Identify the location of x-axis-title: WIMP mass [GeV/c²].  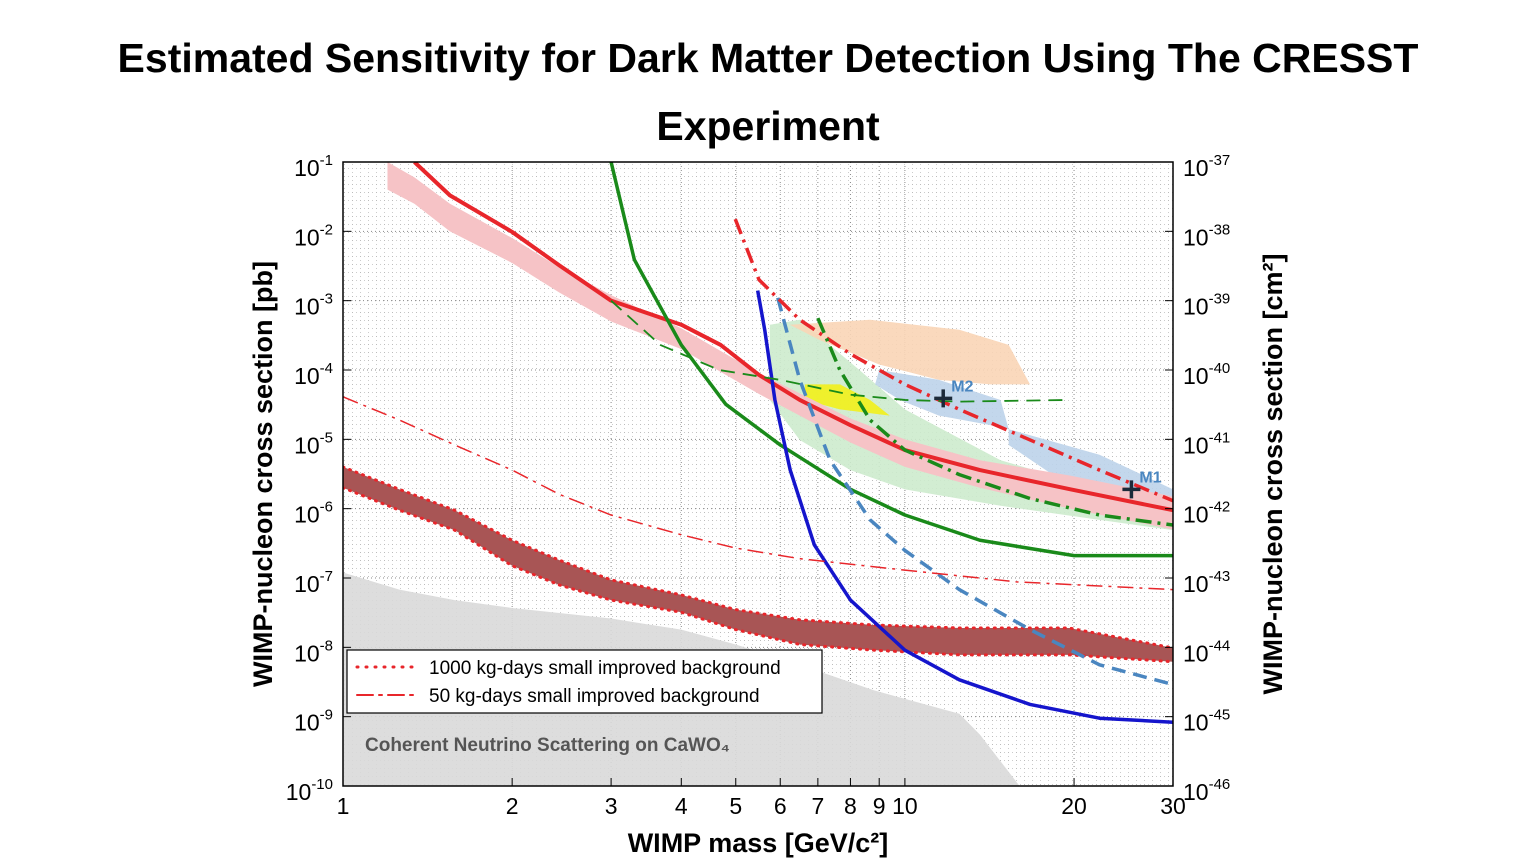
(758, 843).